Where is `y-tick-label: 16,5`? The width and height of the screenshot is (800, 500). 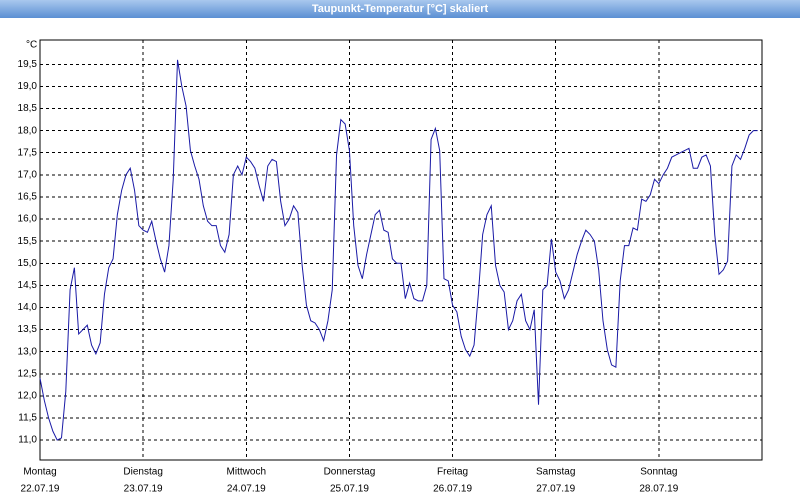
y-tick-label: 16,5 is located at coordinates (28, 197).